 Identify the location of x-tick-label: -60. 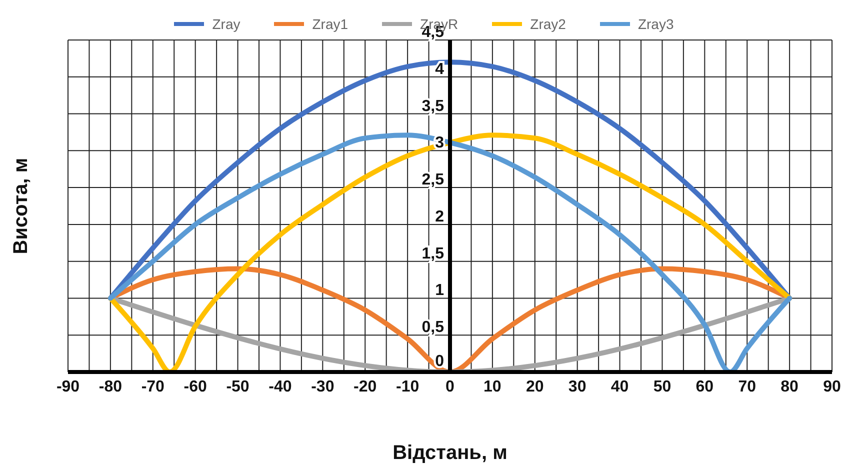
(195, 387).